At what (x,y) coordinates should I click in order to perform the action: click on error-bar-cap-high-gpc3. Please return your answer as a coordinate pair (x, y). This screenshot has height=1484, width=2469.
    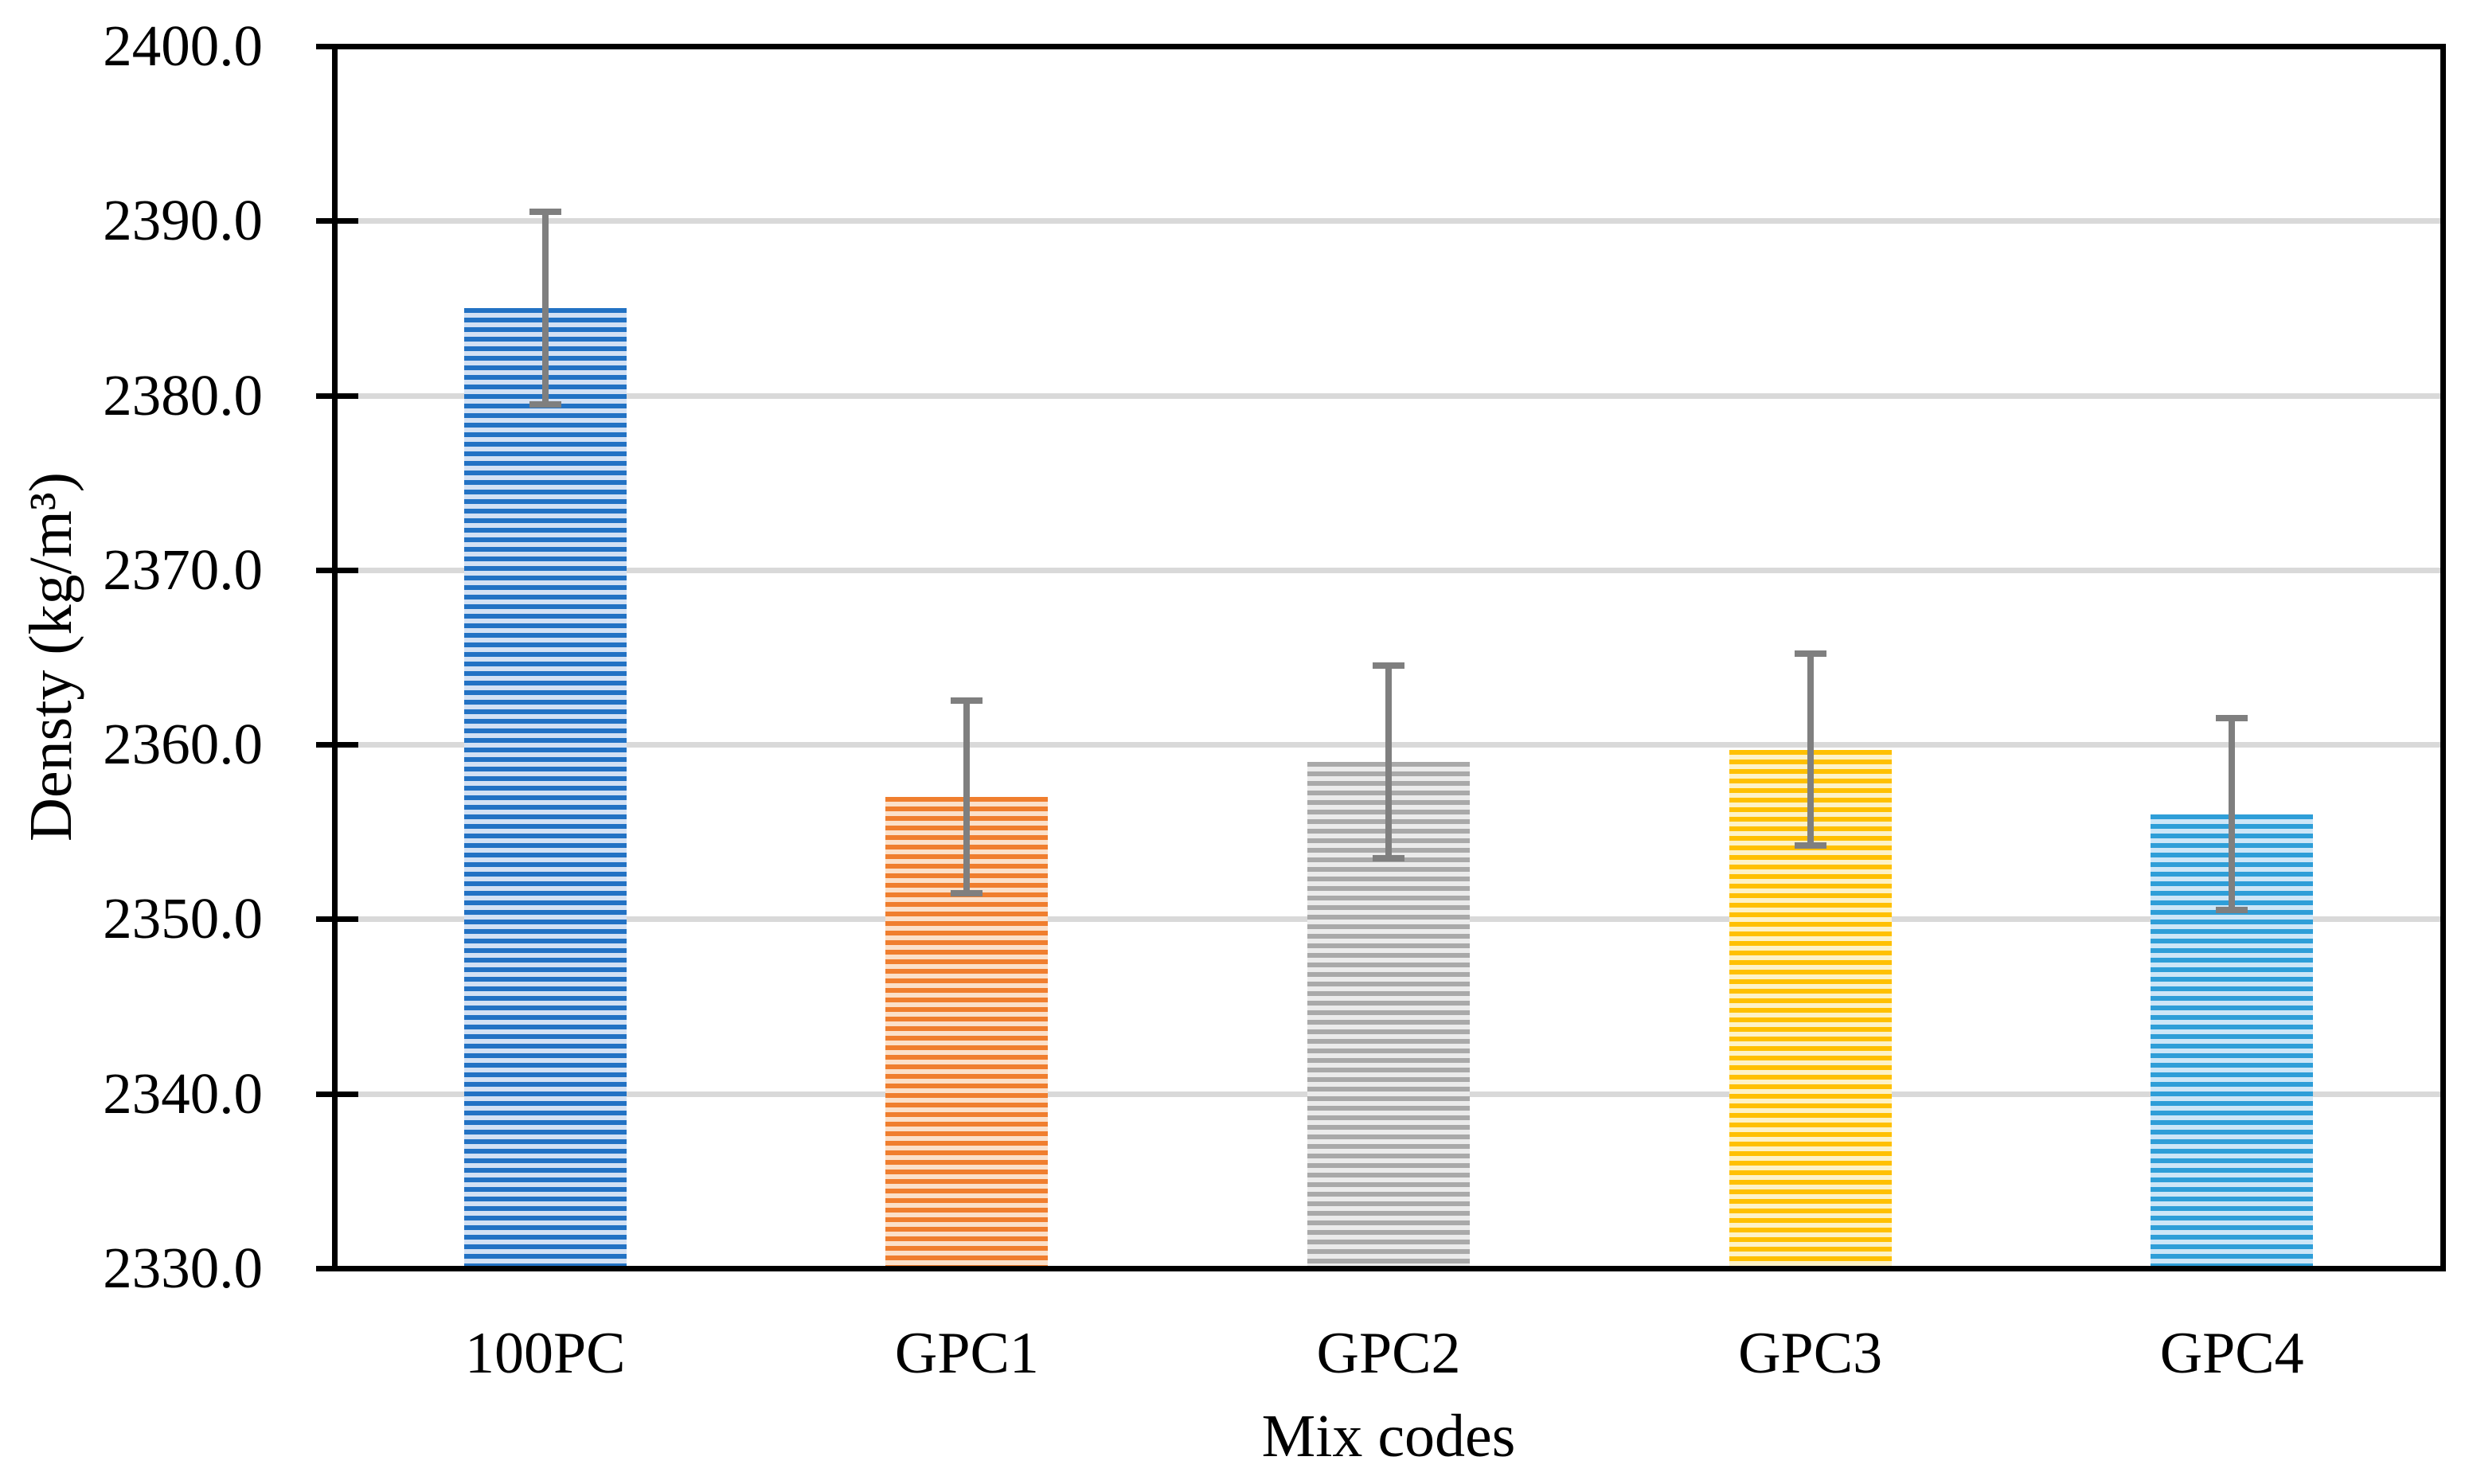
    Looking at the image, I should click on (1810, 654).